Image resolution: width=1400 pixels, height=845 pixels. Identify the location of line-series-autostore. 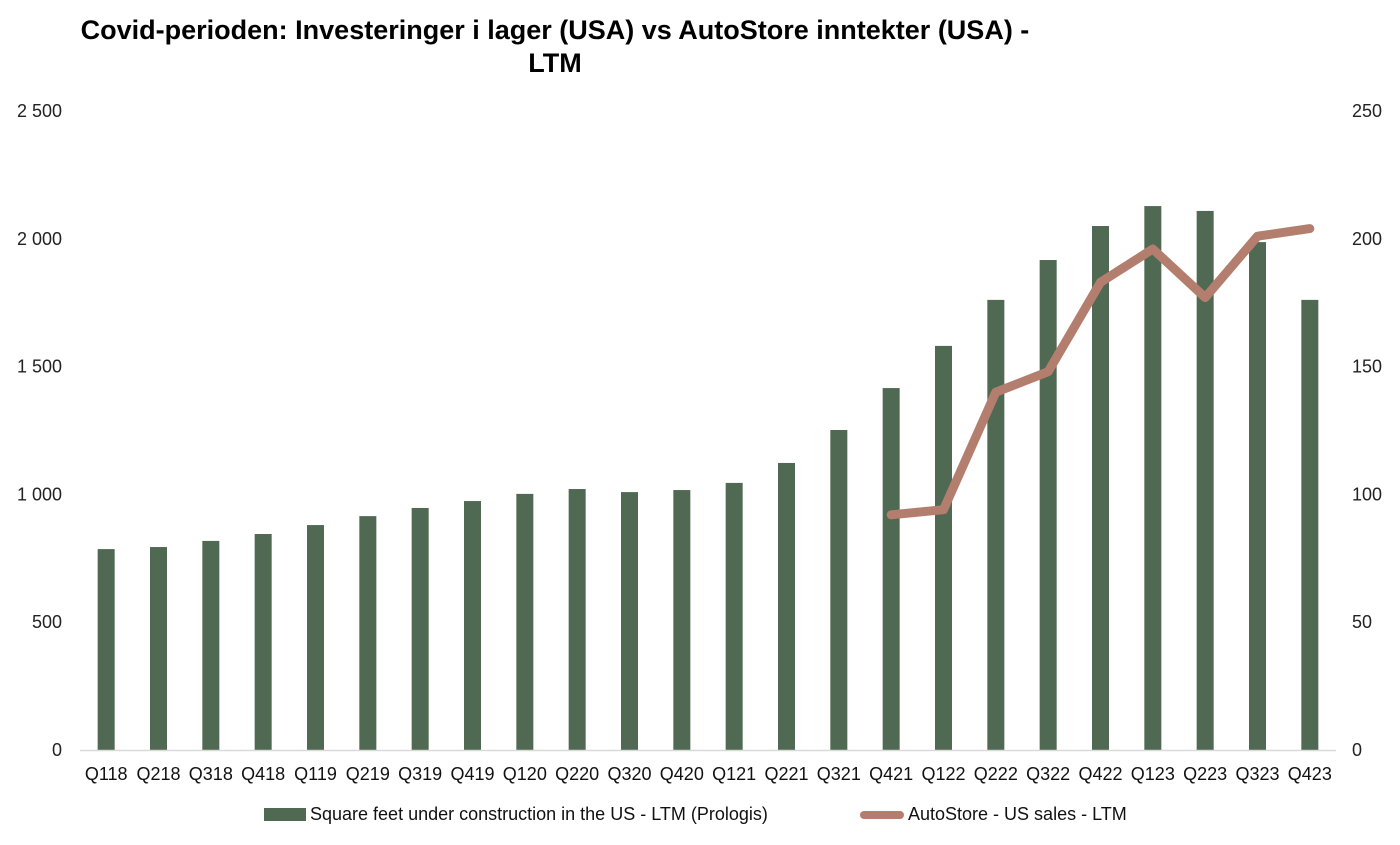
(1100, 372).